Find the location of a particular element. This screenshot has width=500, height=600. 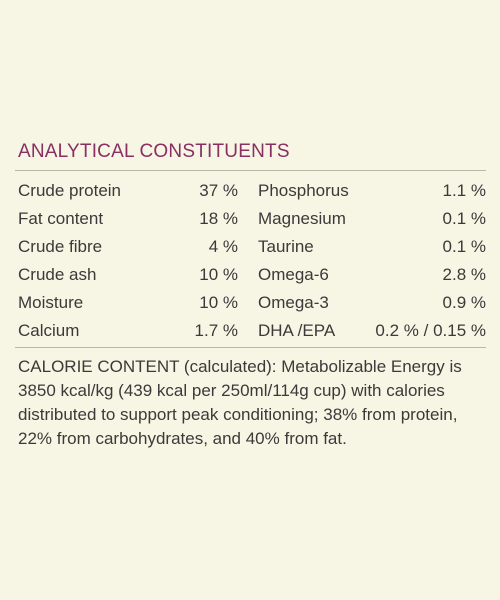

constituent-name: DHA /EPA is located at coordinates (297, 330).